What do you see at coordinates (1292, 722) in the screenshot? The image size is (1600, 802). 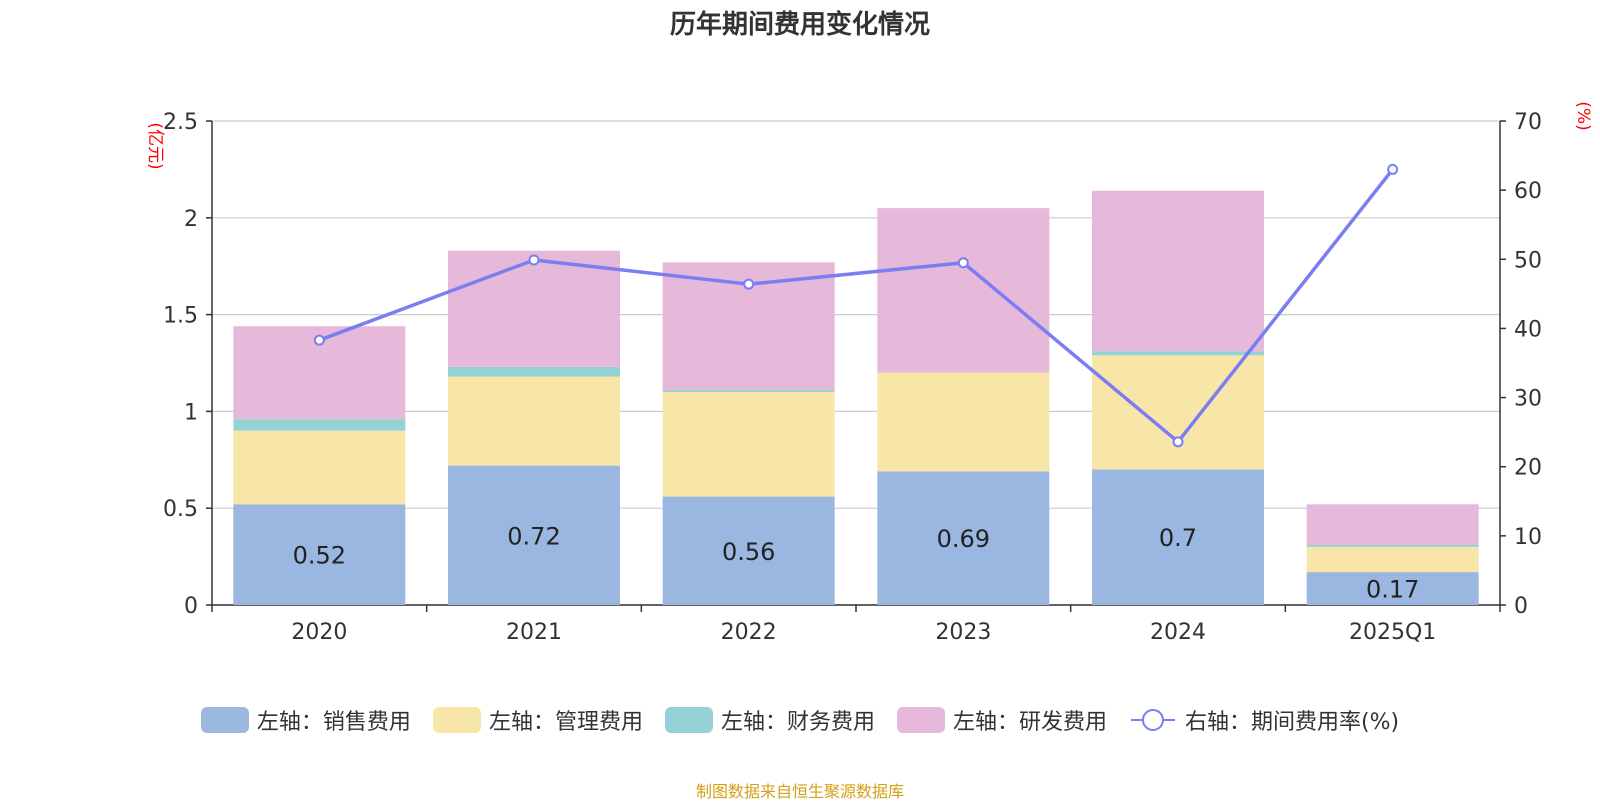 I see `legend-label-rate: 右轴：期间费用率(%)` at bounding box center [1292, 722].